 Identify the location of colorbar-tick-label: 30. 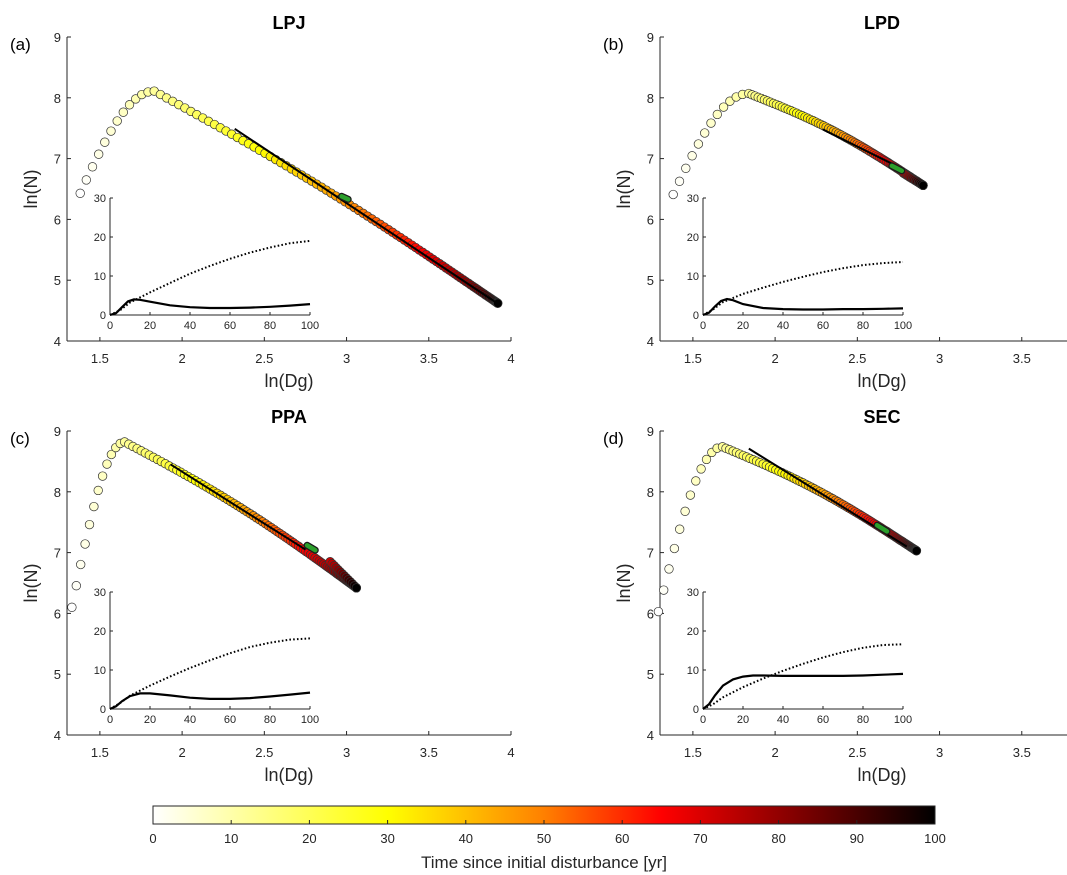
(387, 838).